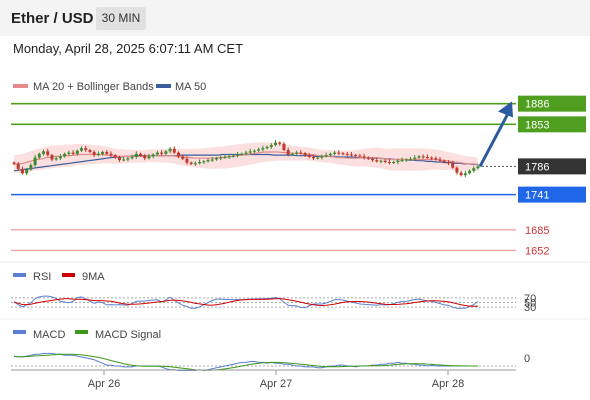 The height and width of the screenshot is (400, 590). I want to click on legend-ma50-swatch, so click(163, 86).